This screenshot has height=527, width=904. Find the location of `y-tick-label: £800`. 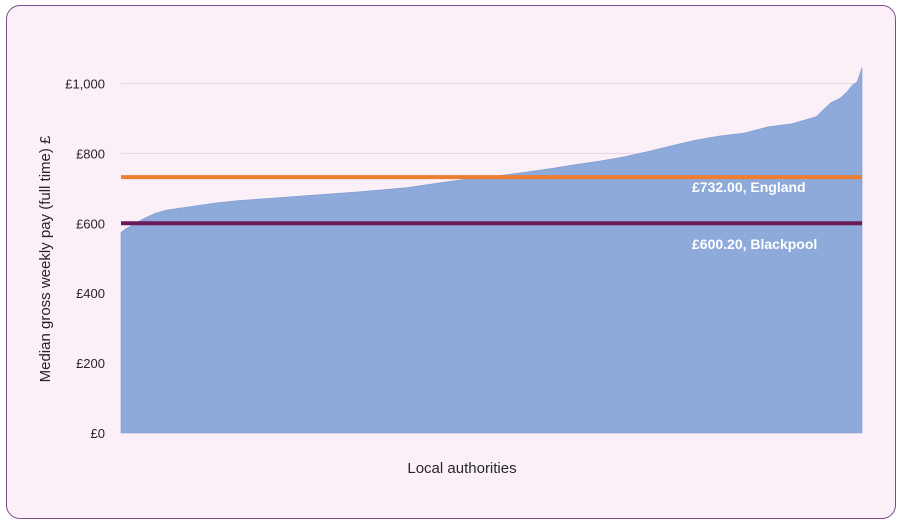

y-tick-label: £800 is located at coordinates (90, 153).